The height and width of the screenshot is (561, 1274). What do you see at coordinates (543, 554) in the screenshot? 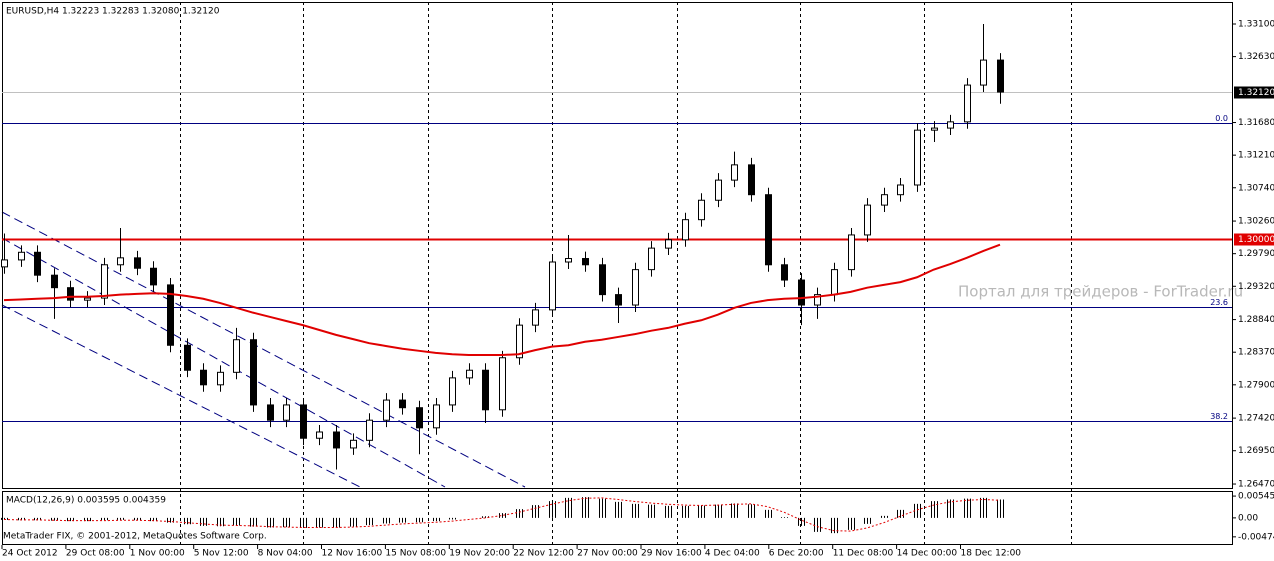
I see `x-tick-label: 22 Nov 12:00` at bounding box center [543, 554].